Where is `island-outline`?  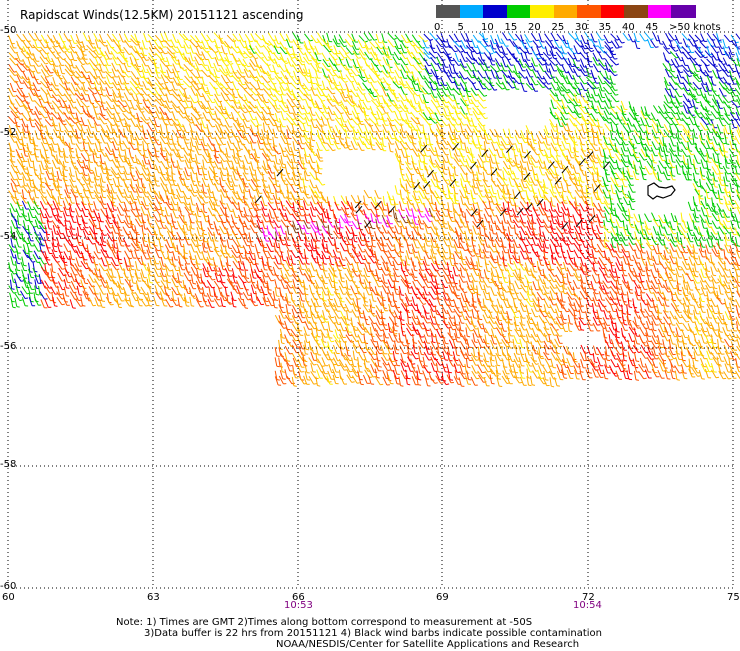 island-outline is located at coordinates (661, 191).